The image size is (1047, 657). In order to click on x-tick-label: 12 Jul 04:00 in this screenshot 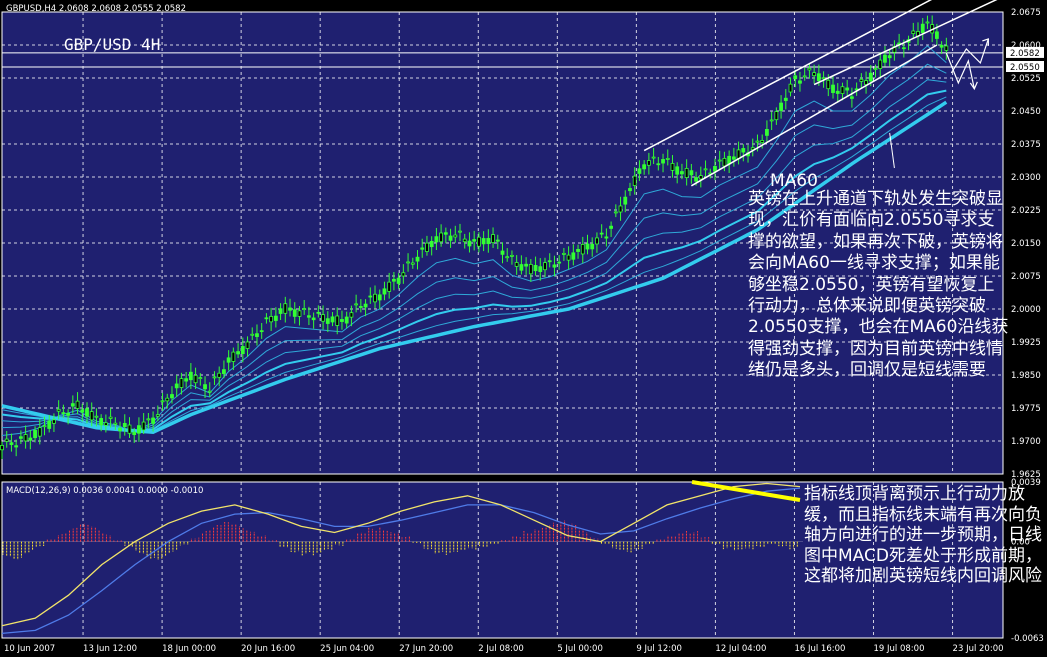, I will do `click(740, 649)`.